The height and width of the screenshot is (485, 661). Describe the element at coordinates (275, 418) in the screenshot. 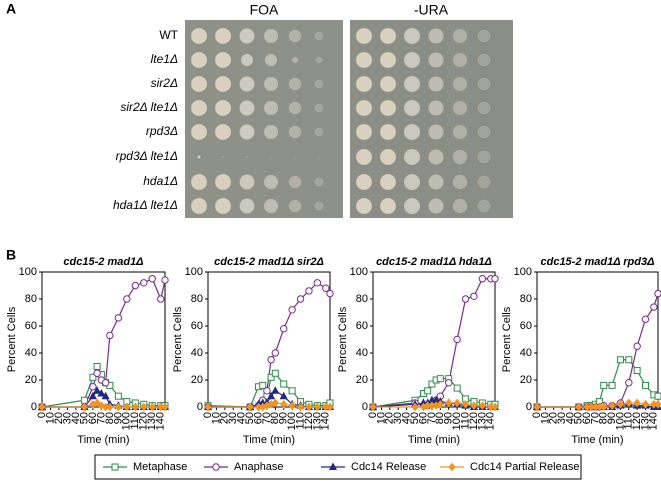

I see `x-tick-label: 80` at that location.